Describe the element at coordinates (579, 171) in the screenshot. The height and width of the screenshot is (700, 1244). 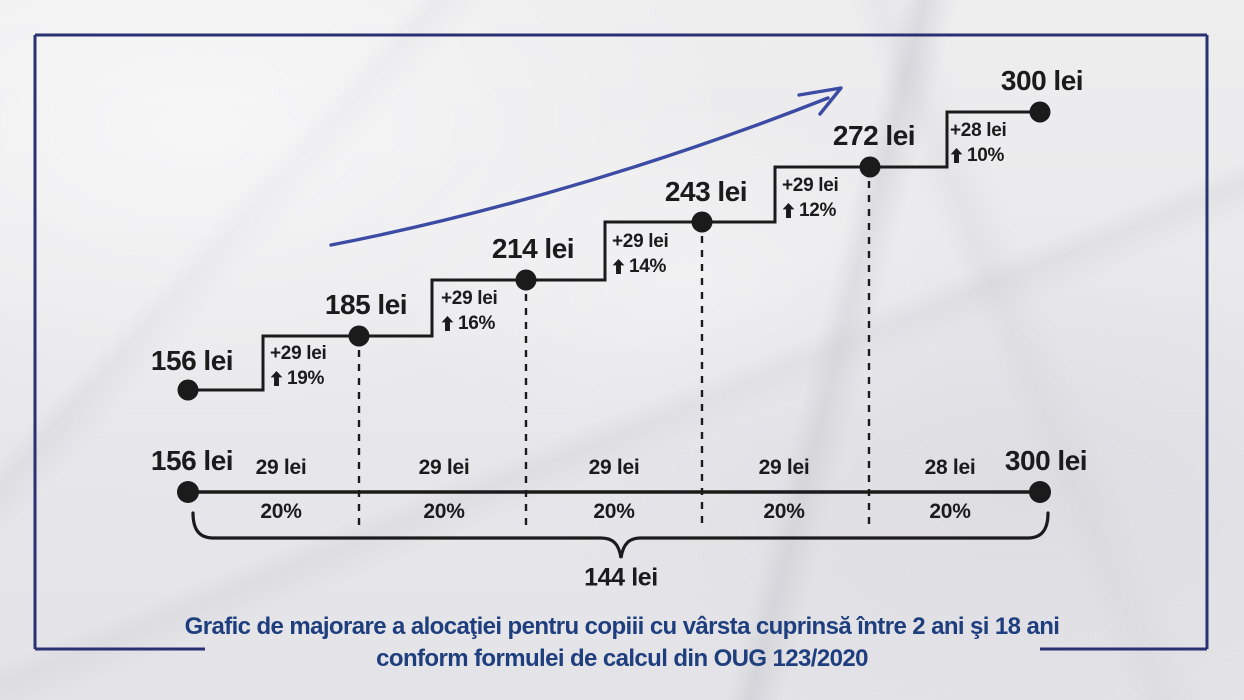
I see `trend-arrow-shaft` at that location.